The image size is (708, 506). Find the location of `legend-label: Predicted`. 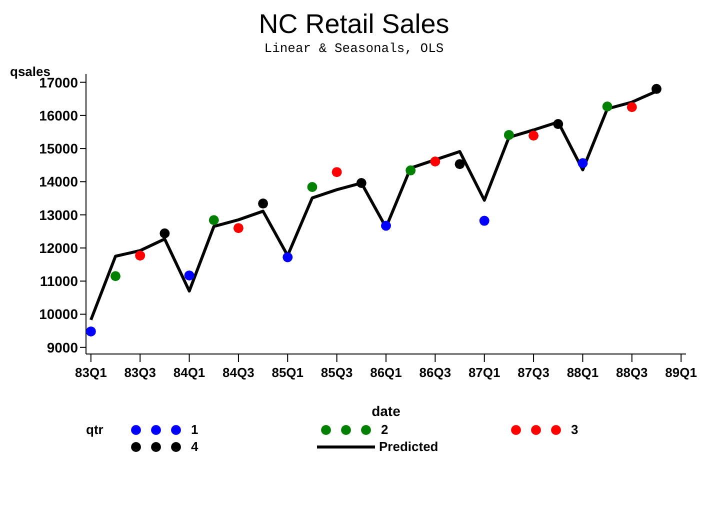

legend-label: Predicted is located at coordinates (408, 446).